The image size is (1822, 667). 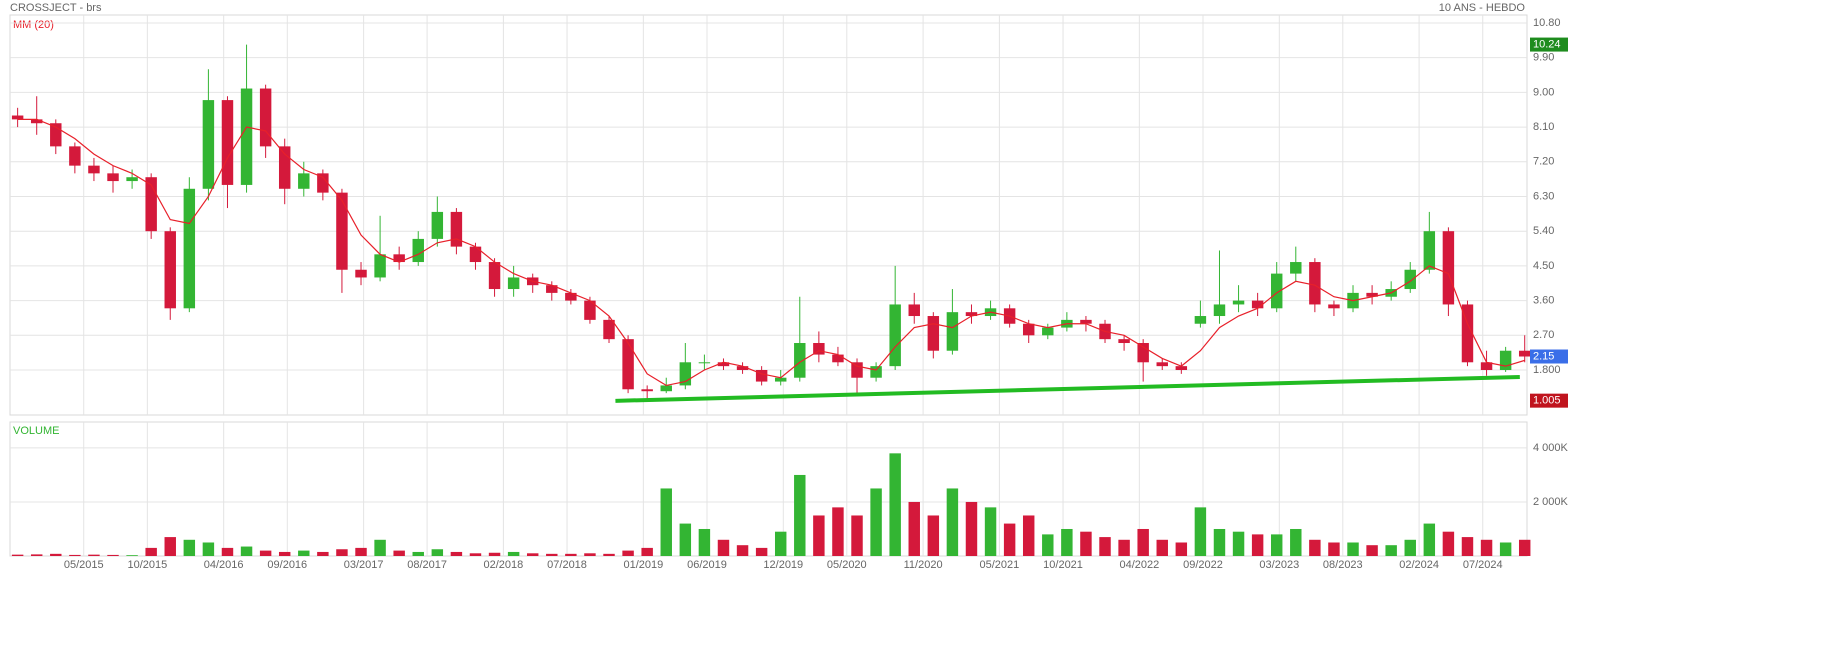 I want to click on x-tick-label: 12/2019, so click(x=783, y=565).